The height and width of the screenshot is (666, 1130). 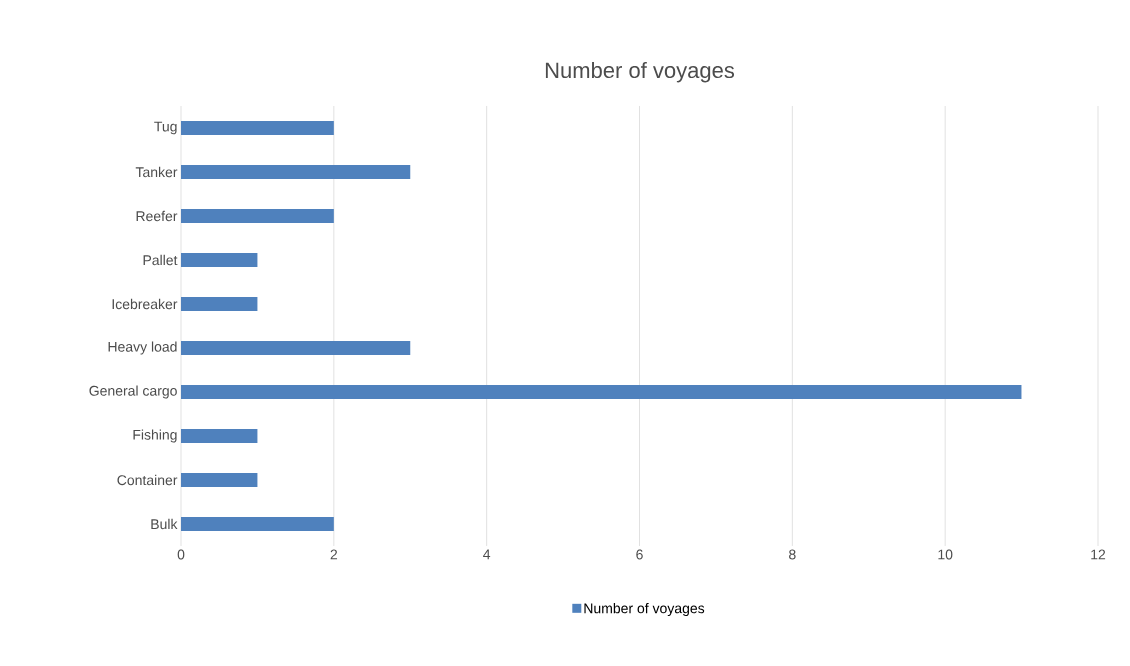 What do you see at coordinates (160, 260) in the screenshot?
I see `y-tick-label: Pallet` at bounding box center [160, 260].